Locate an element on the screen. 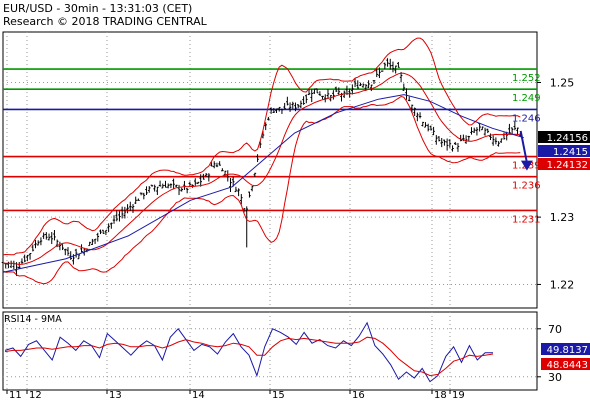 This screenshot has height=400, width=590. price-tag-last: 1.24156 is located at coordinates (567, 138).